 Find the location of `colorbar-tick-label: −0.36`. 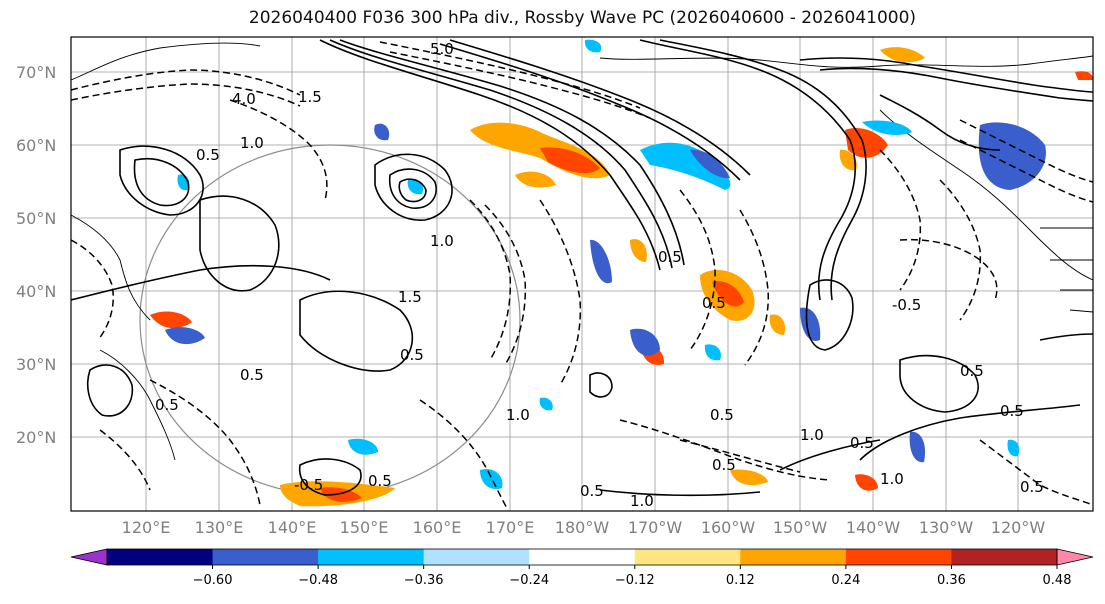

colorbar-tick-label: −0.36 is located at coordinates (424, 580).